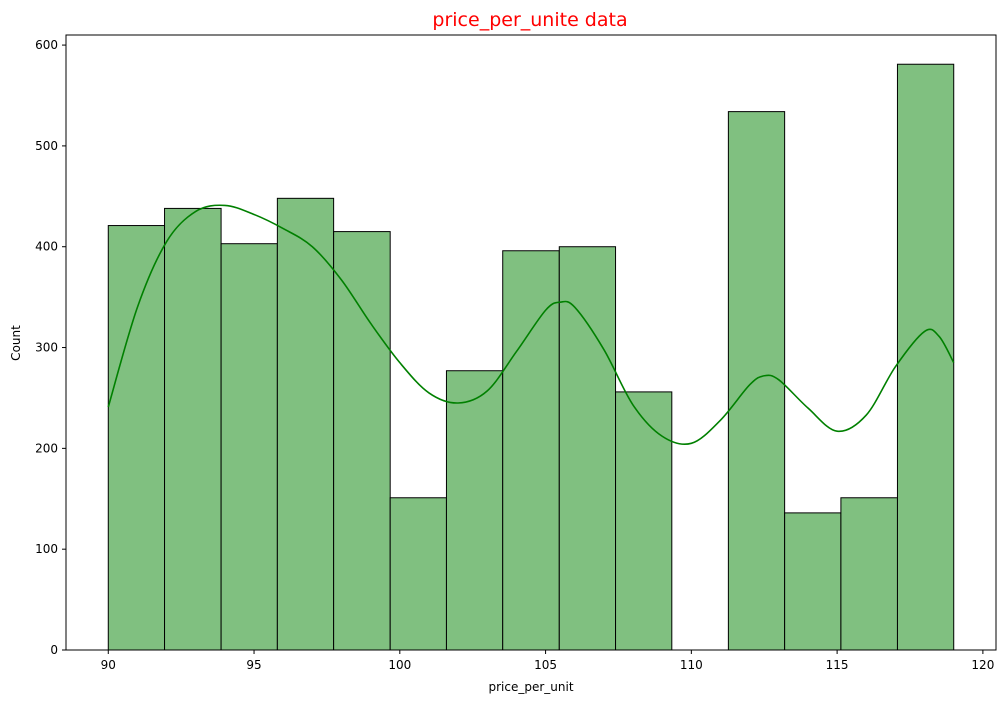 This screenshot has height=703, width=1005. I want to click on chart-title: price_per_unite data, so click(529, 20).